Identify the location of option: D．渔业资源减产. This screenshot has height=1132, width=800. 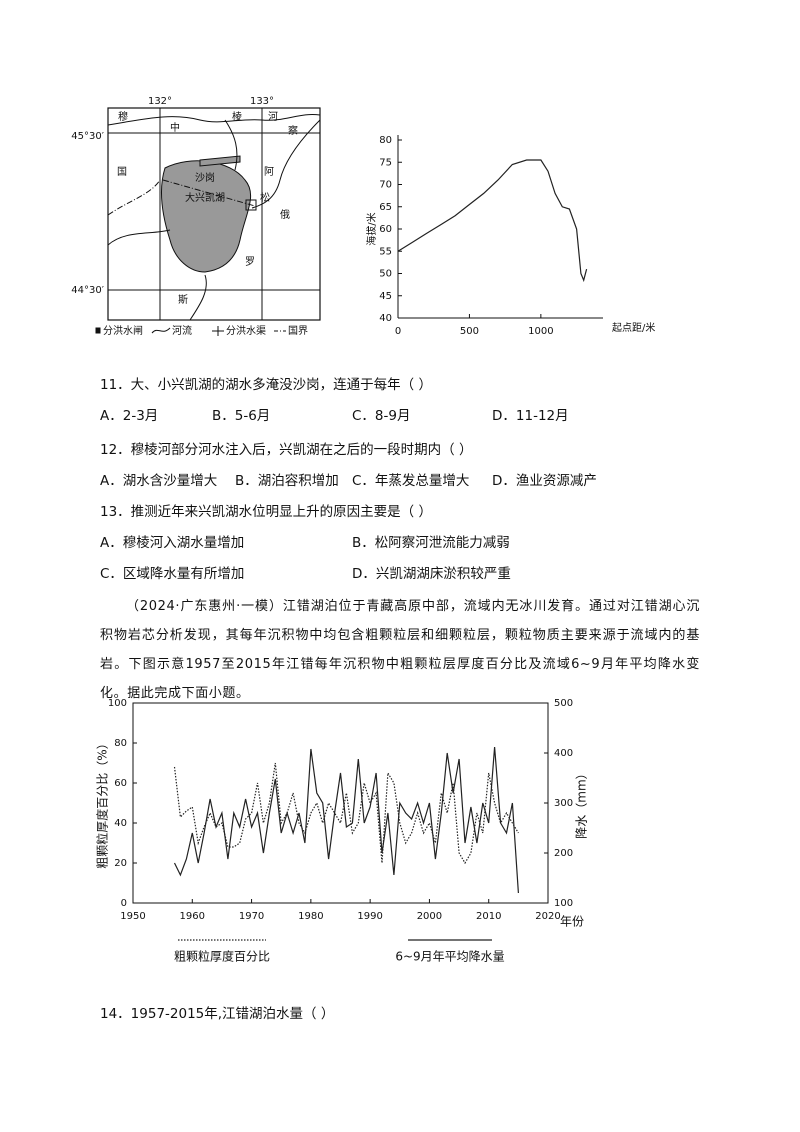
(544, 481).